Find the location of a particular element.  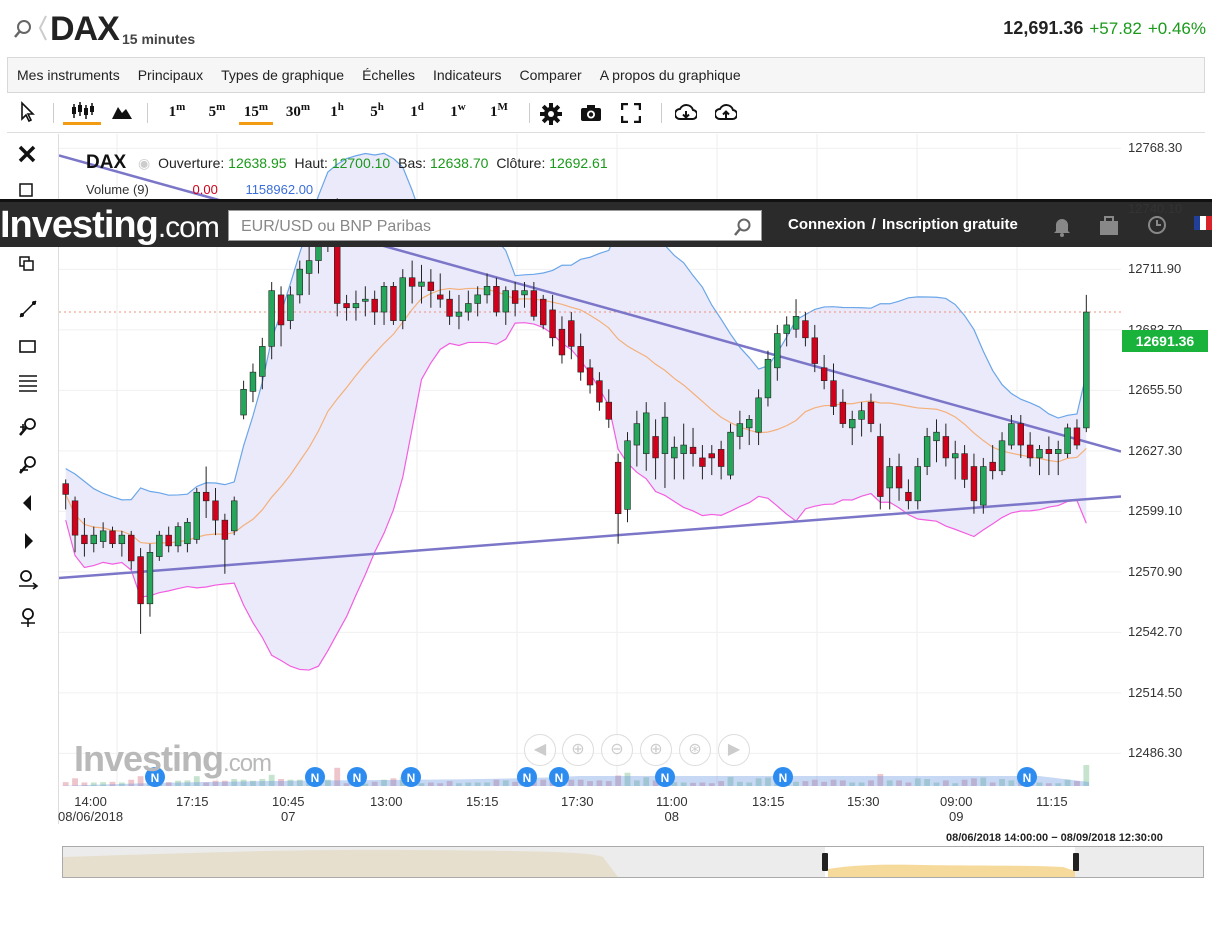

camera-icon is located at coordinates (591, 115).